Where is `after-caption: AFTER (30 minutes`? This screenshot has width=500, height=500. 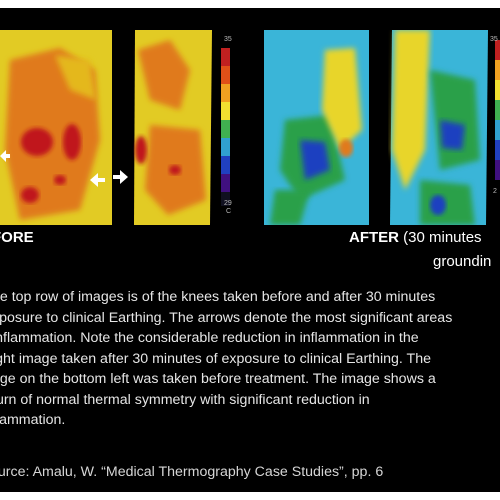
after-caption: AFTER (30 minutes is located at coordinates (415, 237).